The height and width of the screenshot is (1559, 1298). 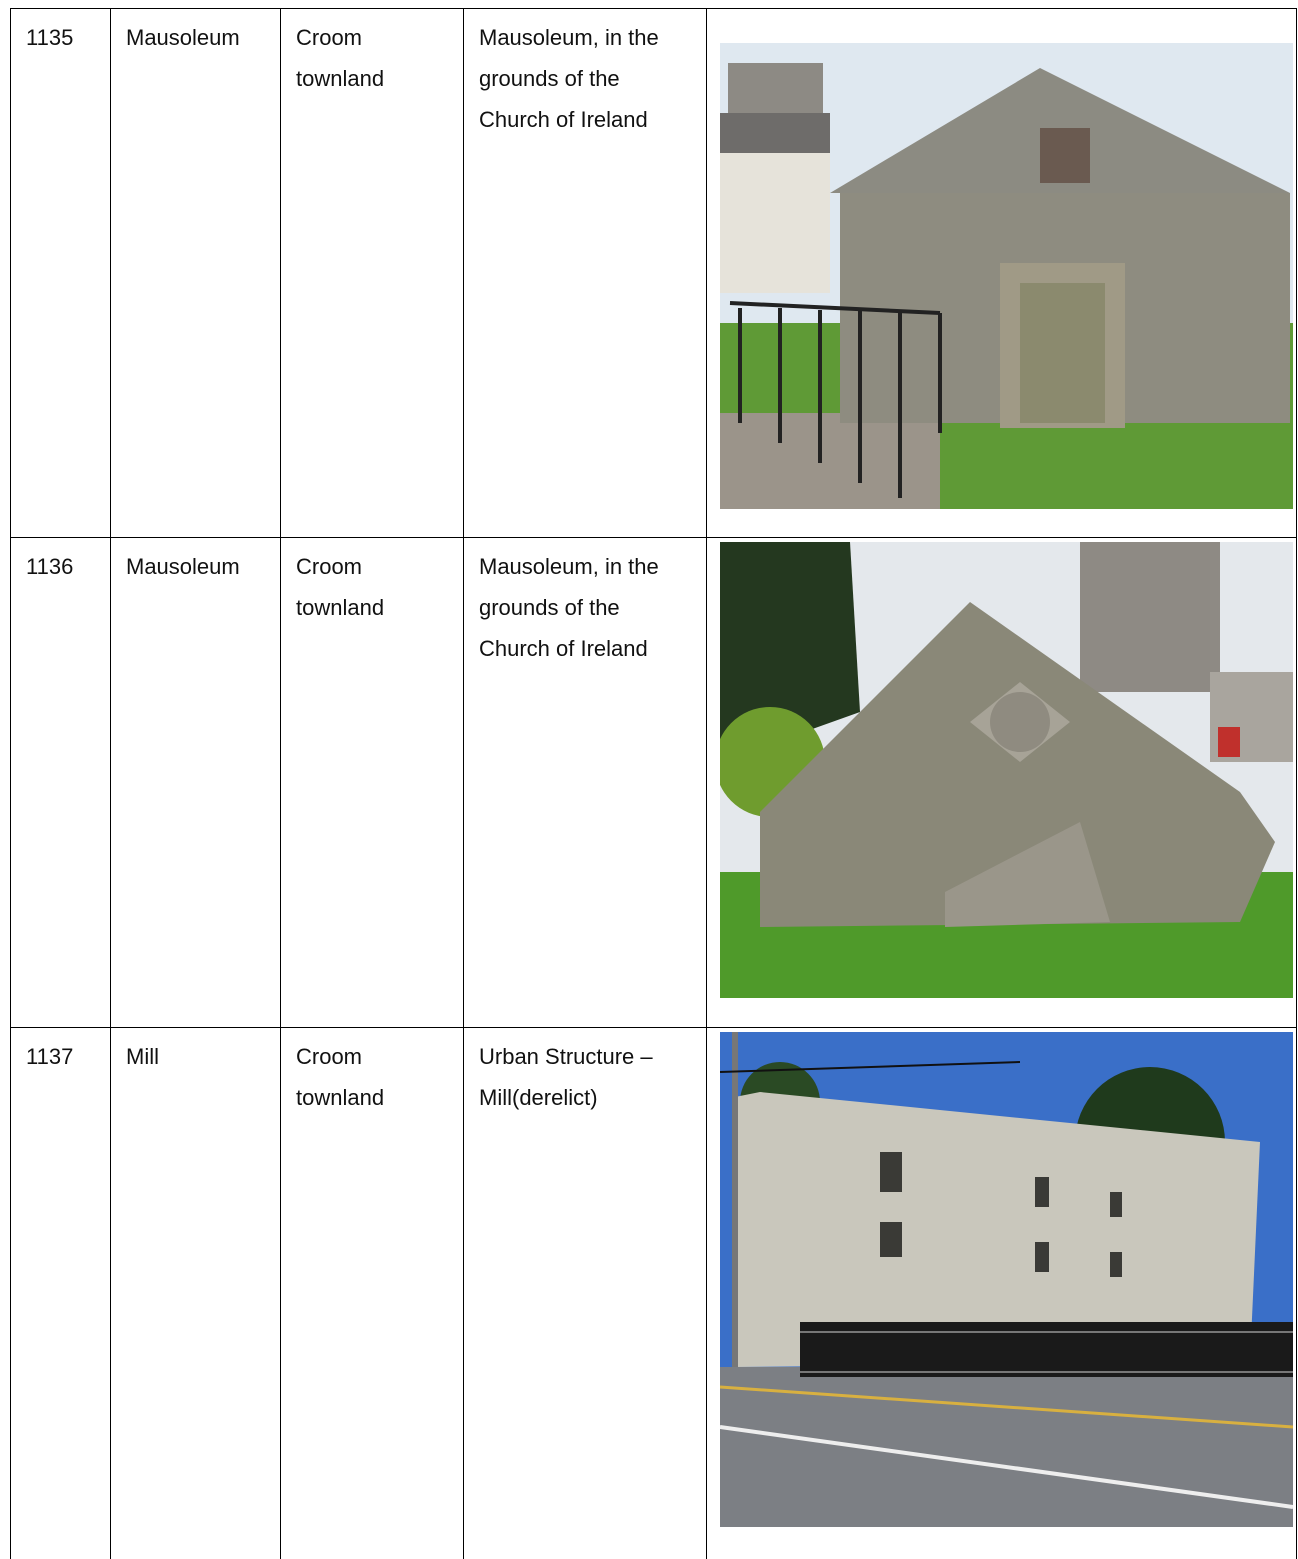 I want to click on cell: Urban Structure – Mill(derelict), so click(x=585, y=1293).